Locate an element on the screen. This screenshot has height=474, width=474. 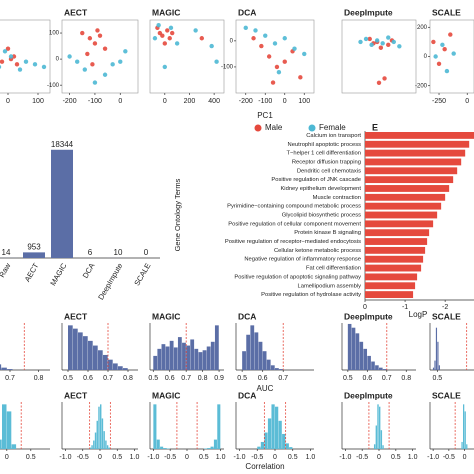
category-label: Kidney epithelium development is located at coordinates (320, 189).